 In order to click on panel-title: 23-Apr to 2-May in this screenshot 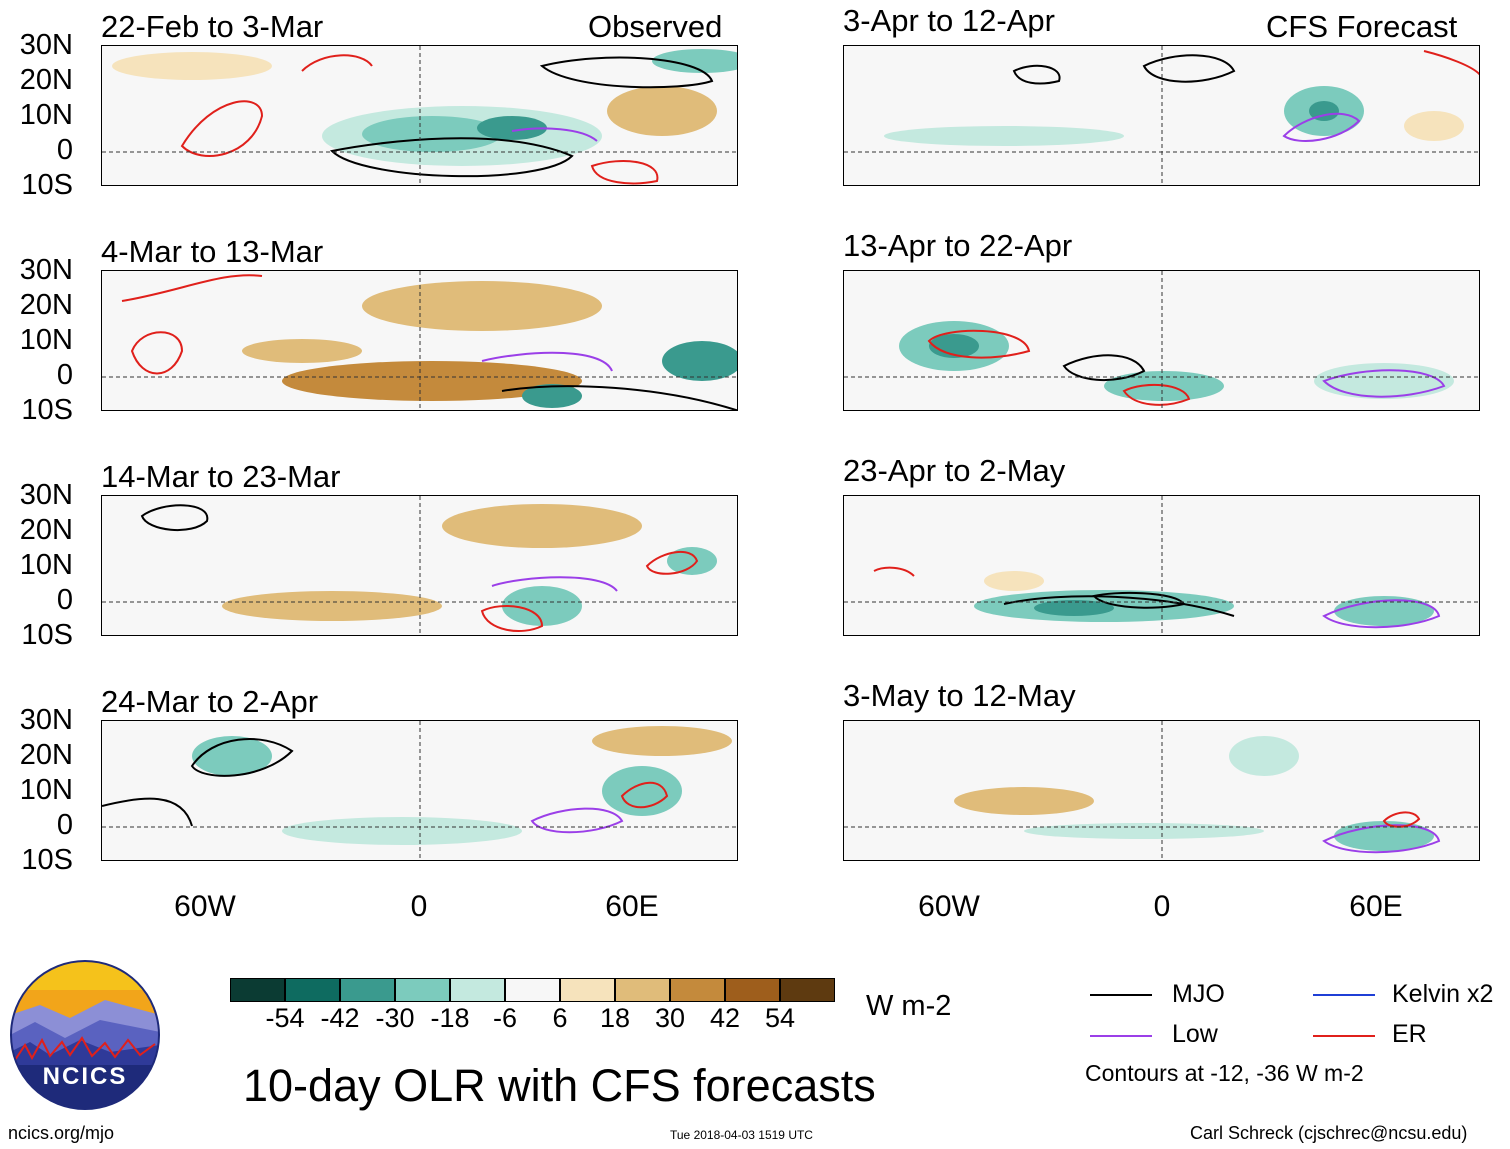, I will do `click(954, 470)`.